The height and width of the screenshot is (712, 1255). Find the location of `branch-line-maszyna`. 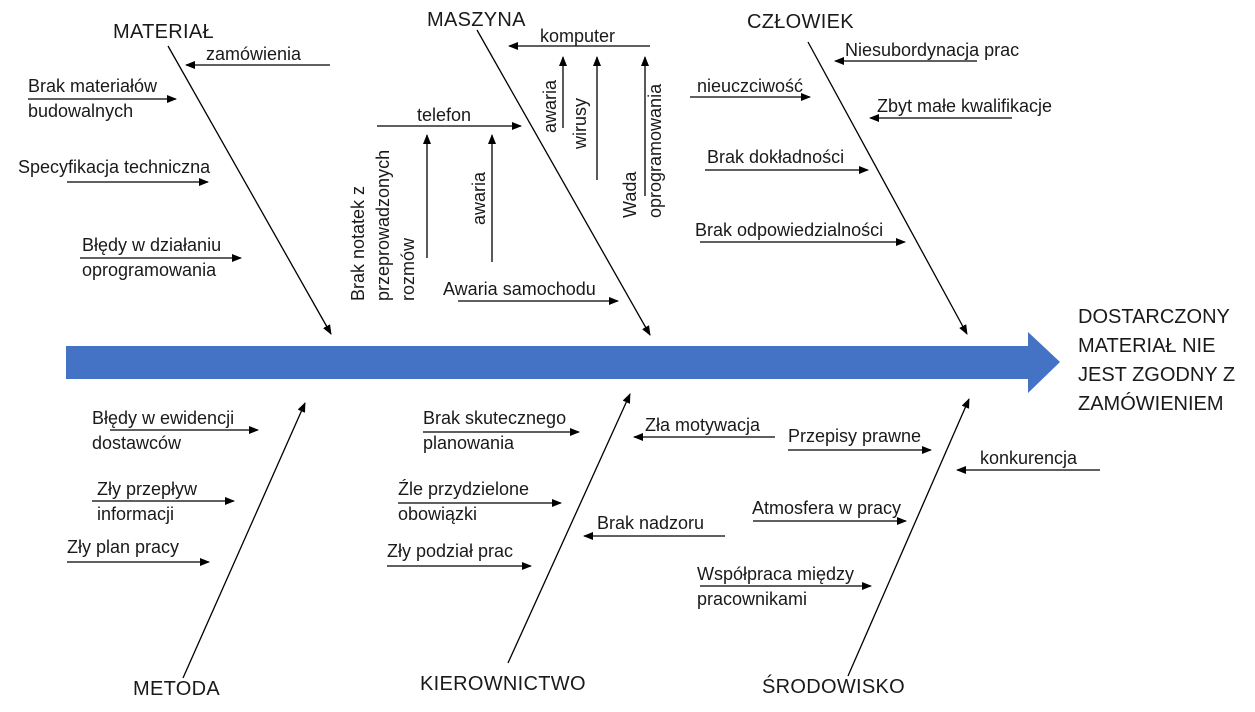

branch-line-maszyna is located at coordinates (563, 182).